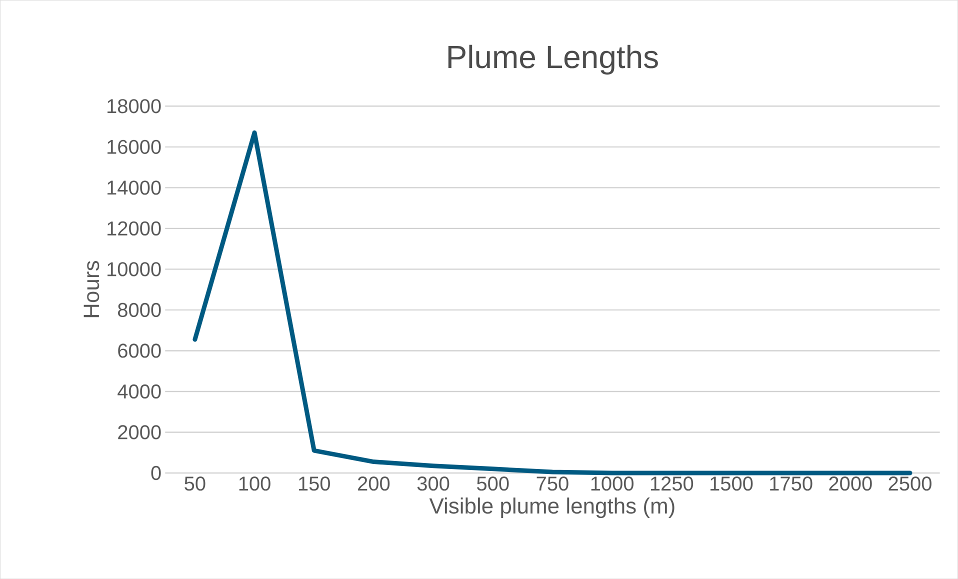  I want to click on y-tick-label: 14000, so click(134, 187).